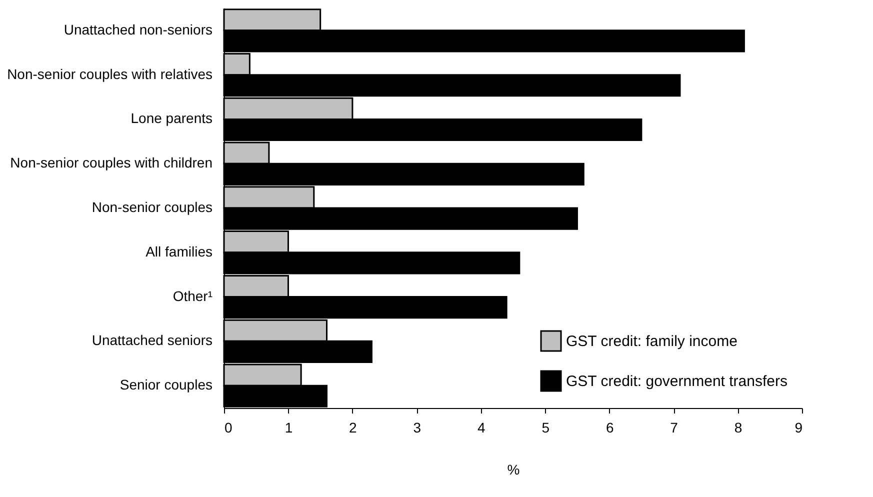  Describe the element at coordinates (288, 428) in the screenshot. I see `x-tick-label: 1` at that location.